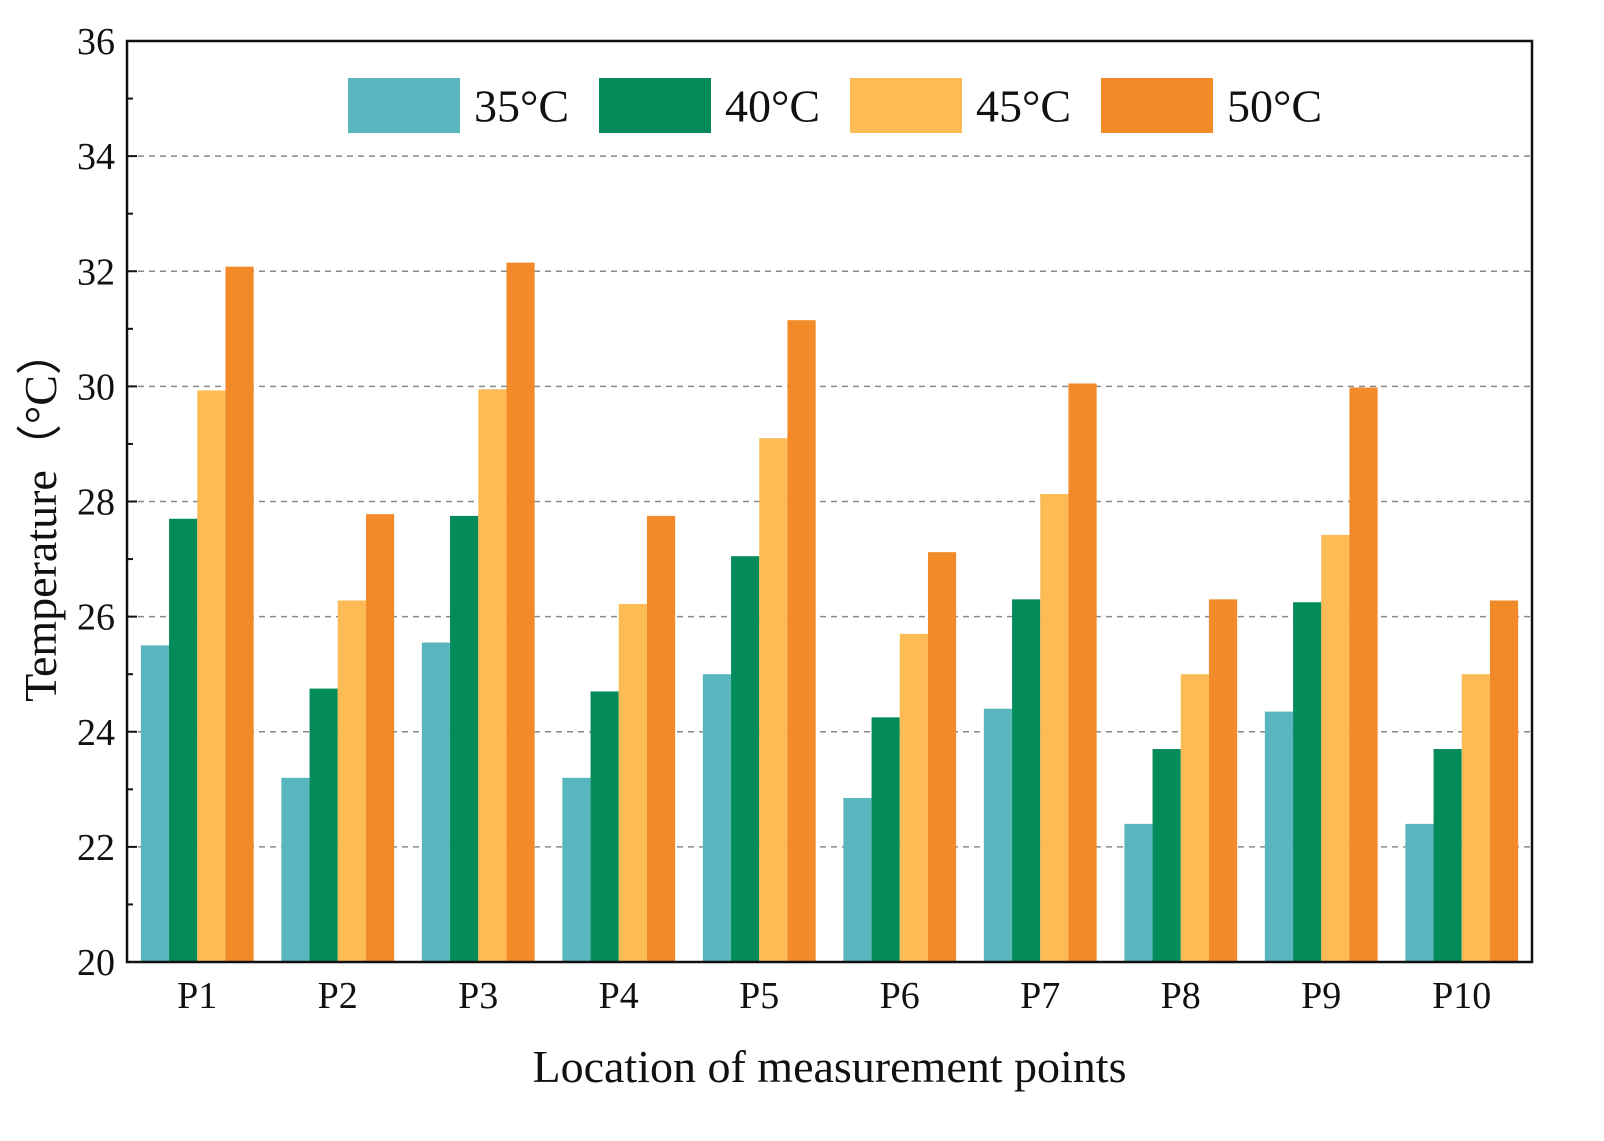 The height and width of the screenshot is (1141, 1604). I want to click on x-axis-title: Location of measurement points, so click(829, 1066).